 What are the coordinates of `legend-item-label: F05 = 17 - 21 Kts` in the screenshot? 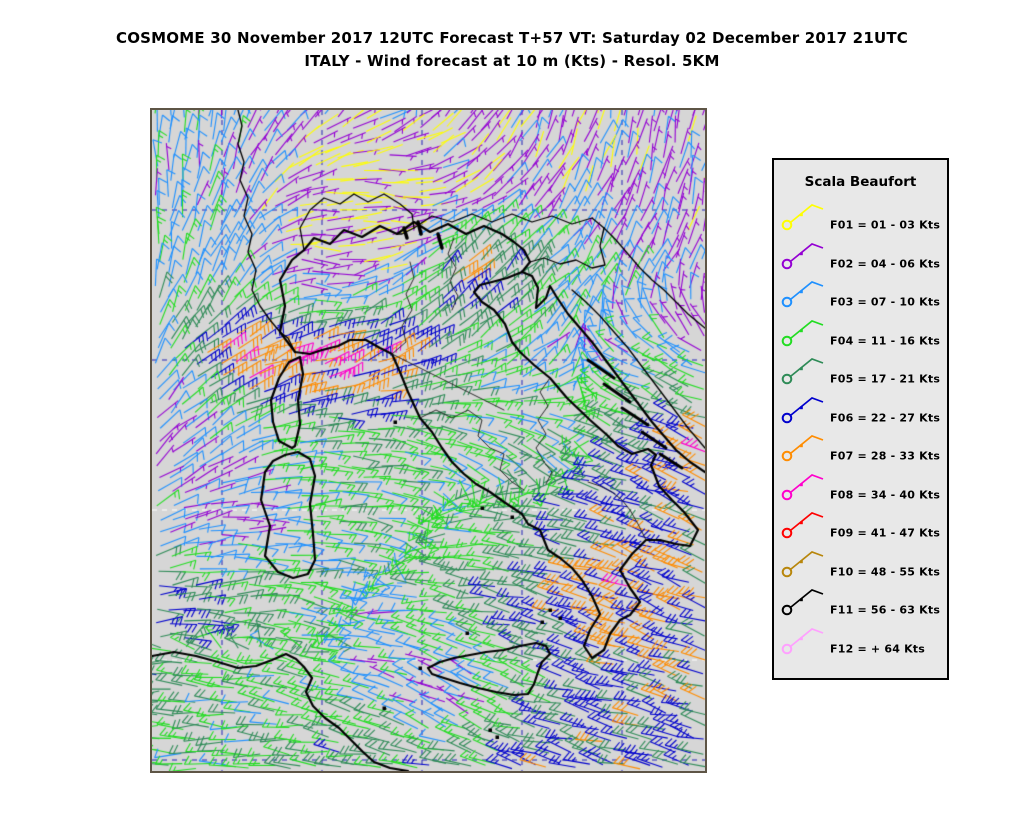 It's located at (885, 379).